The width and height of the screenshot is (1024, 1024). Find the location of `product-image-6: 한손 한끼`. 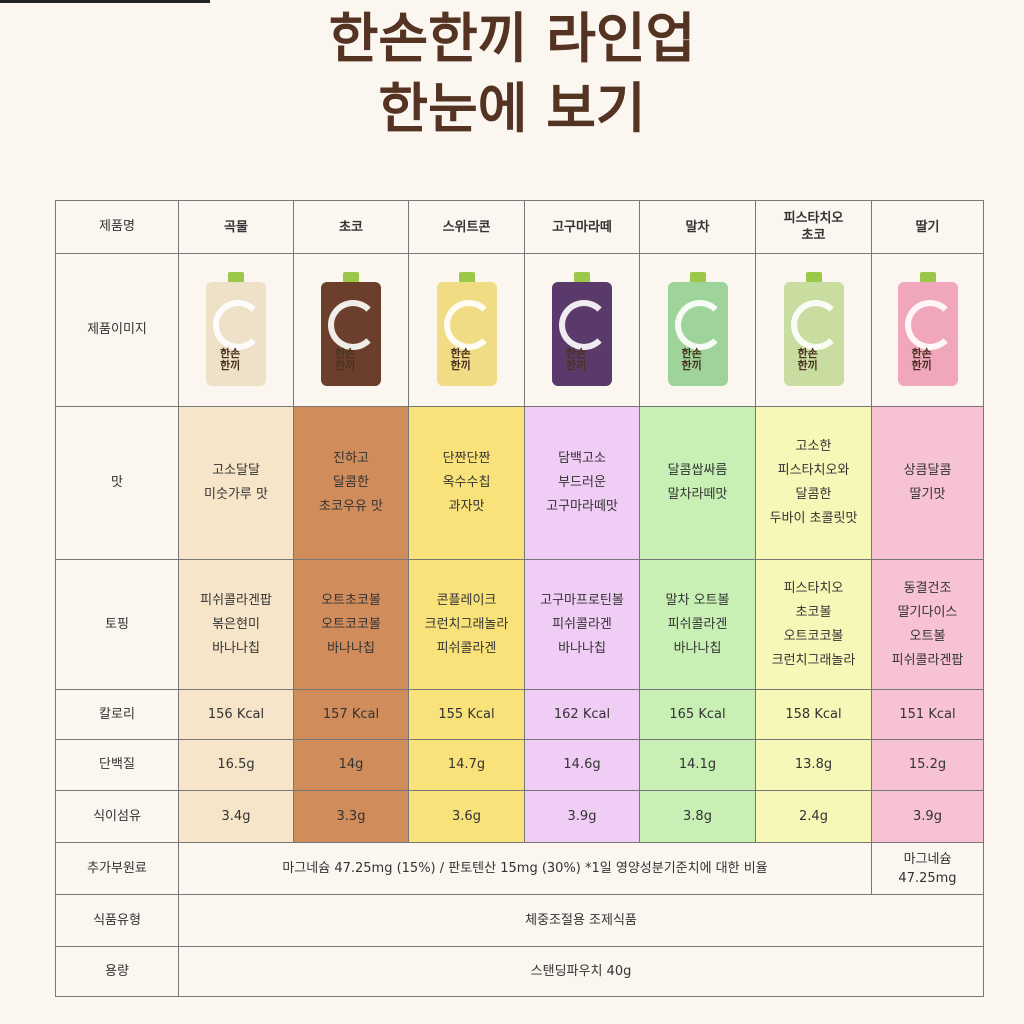

product-image-6: 한손 한끼 is located at coordinates (813, 330).